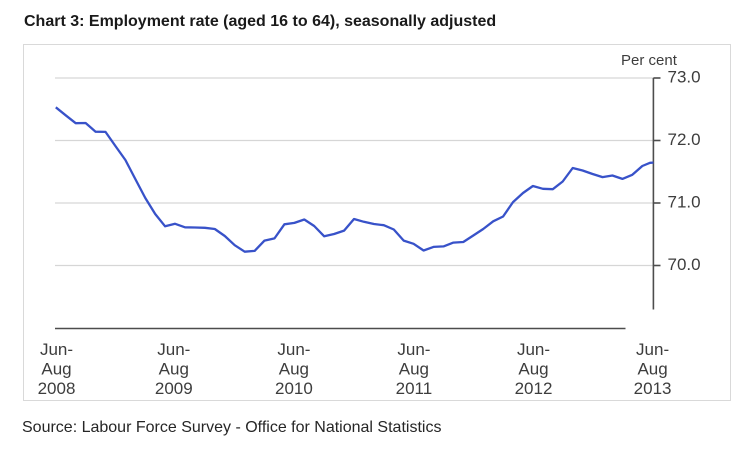 The image size is (750, 454). Describe the element at coordinates (684, 264) in the screenshot. I see `svg-text: 70.0` at that location.